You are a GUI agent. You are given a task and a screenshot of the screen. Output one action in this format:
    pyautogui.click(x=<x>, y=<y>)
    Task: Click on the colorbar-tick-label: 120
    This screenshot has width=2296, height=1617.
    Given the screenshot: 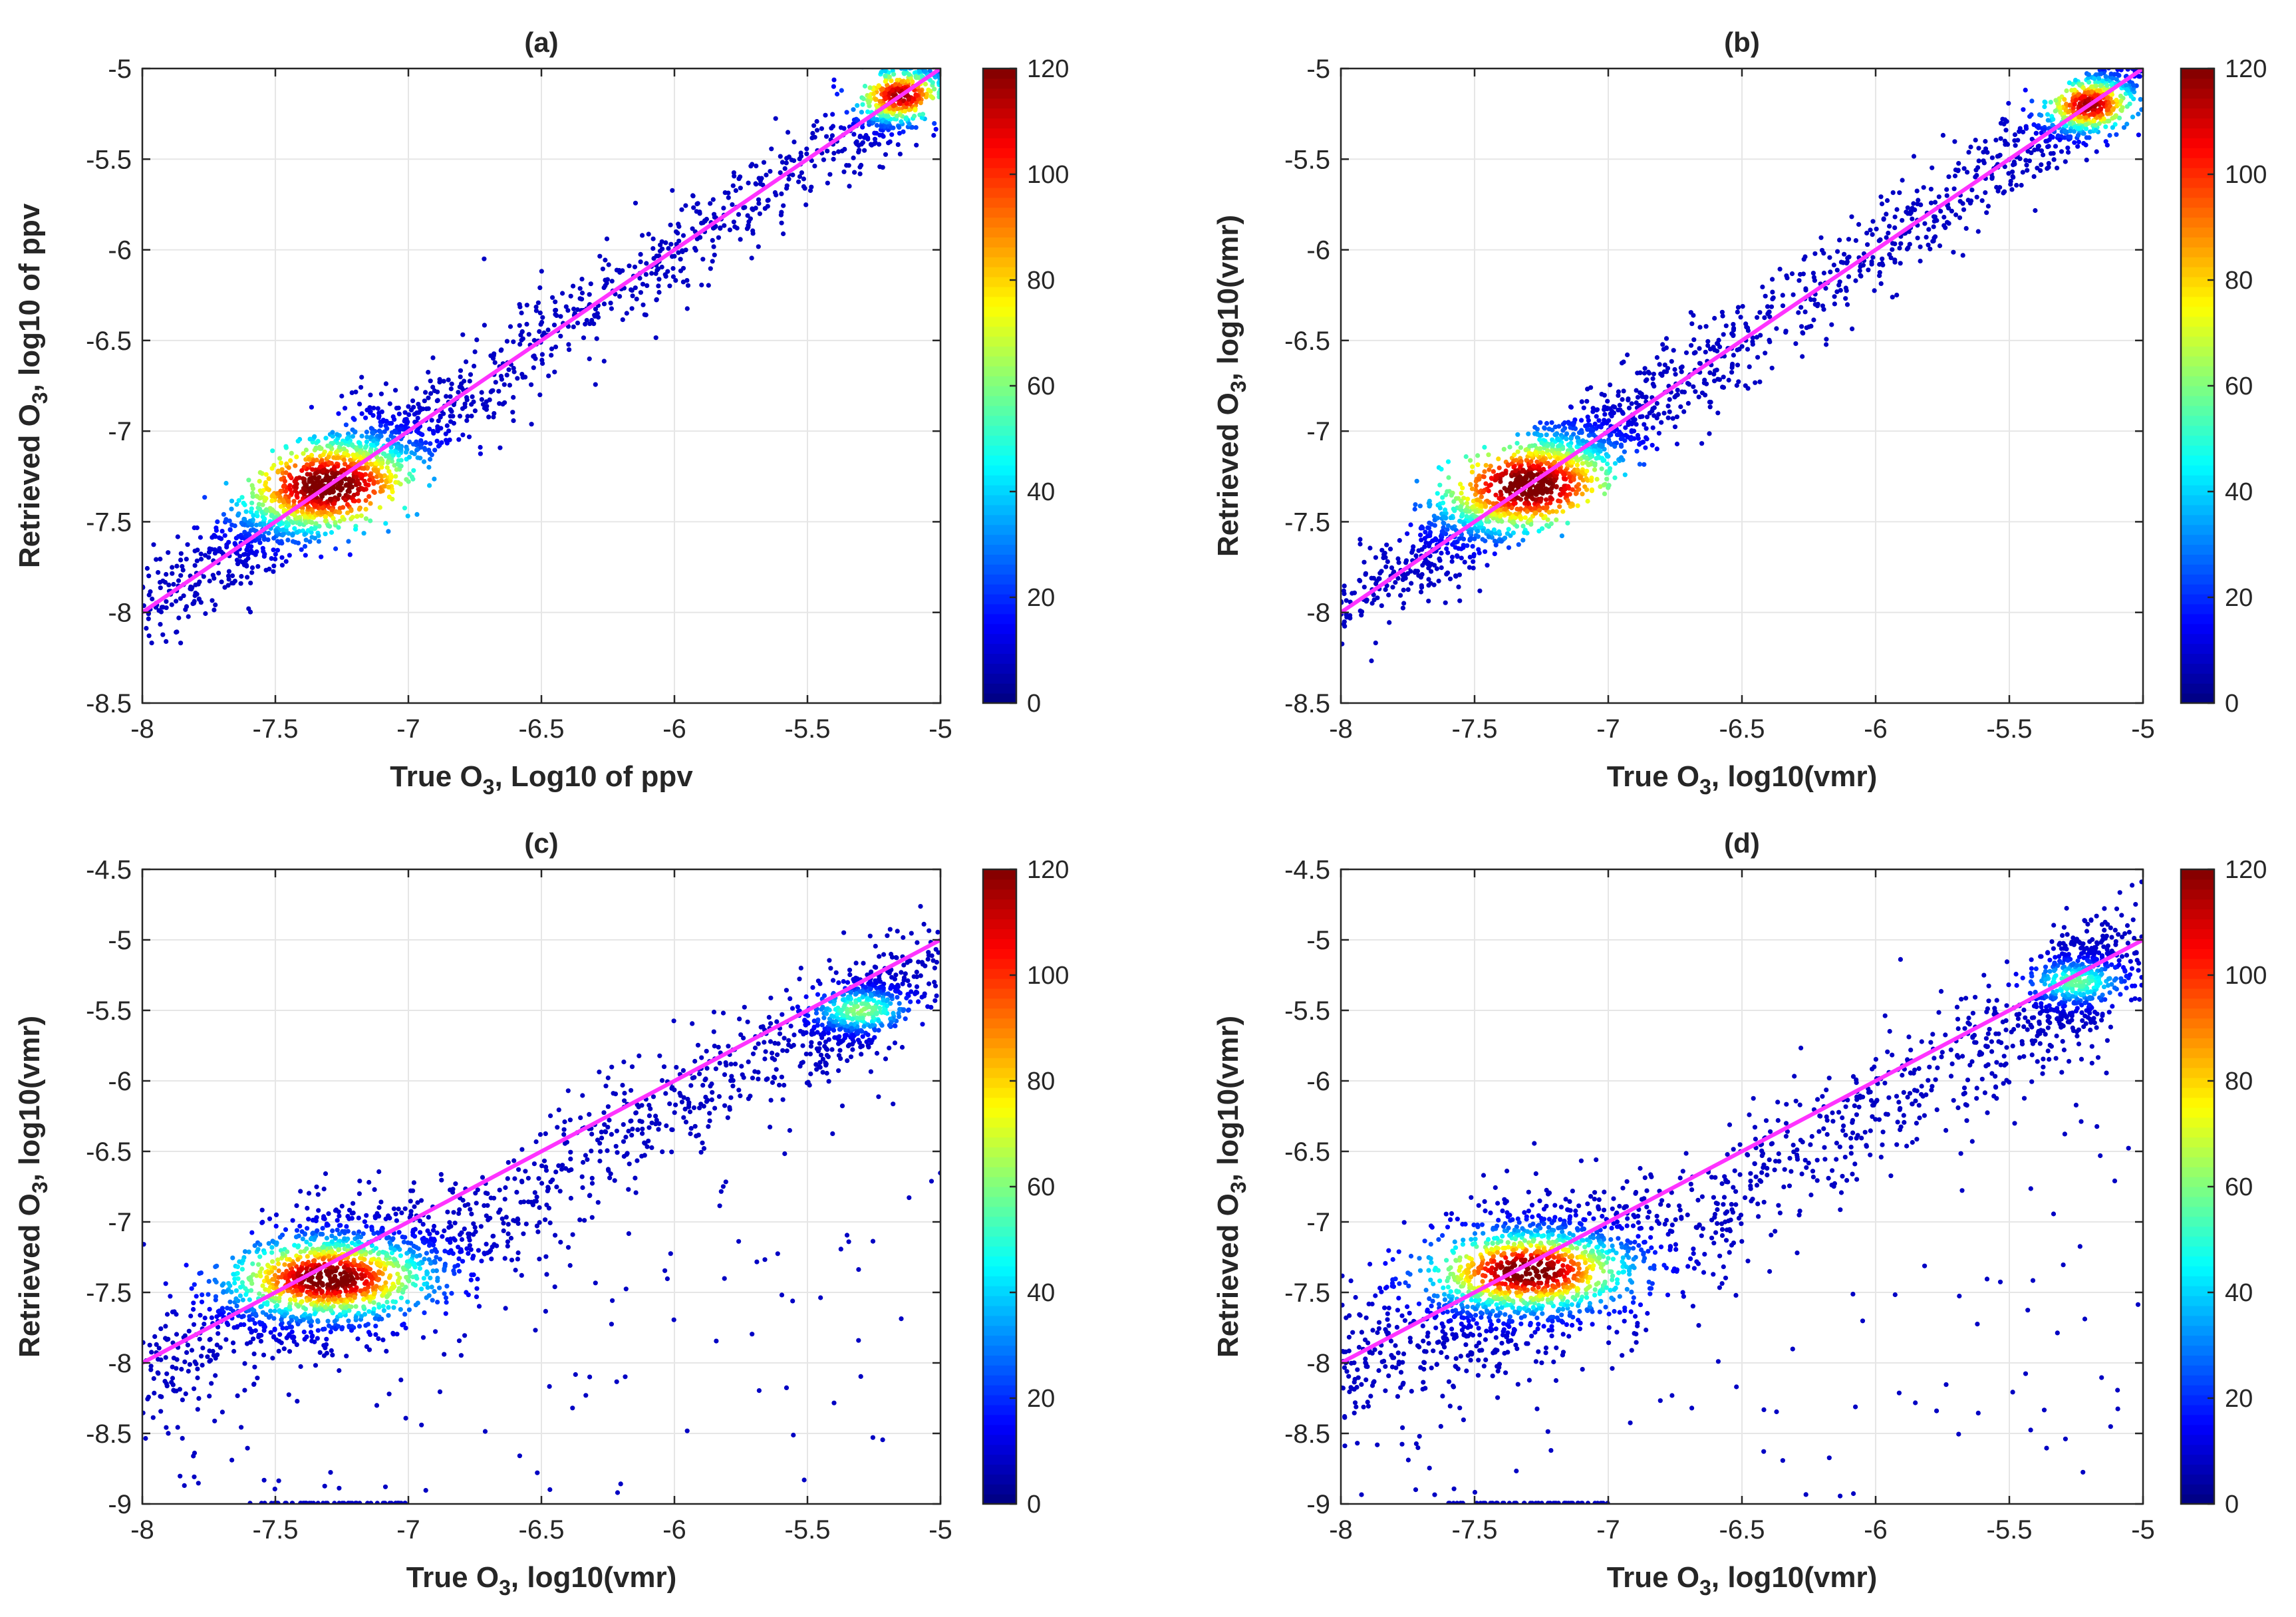 What is the action you would take?
    pyautogui.click(x=1048, y=69)
    